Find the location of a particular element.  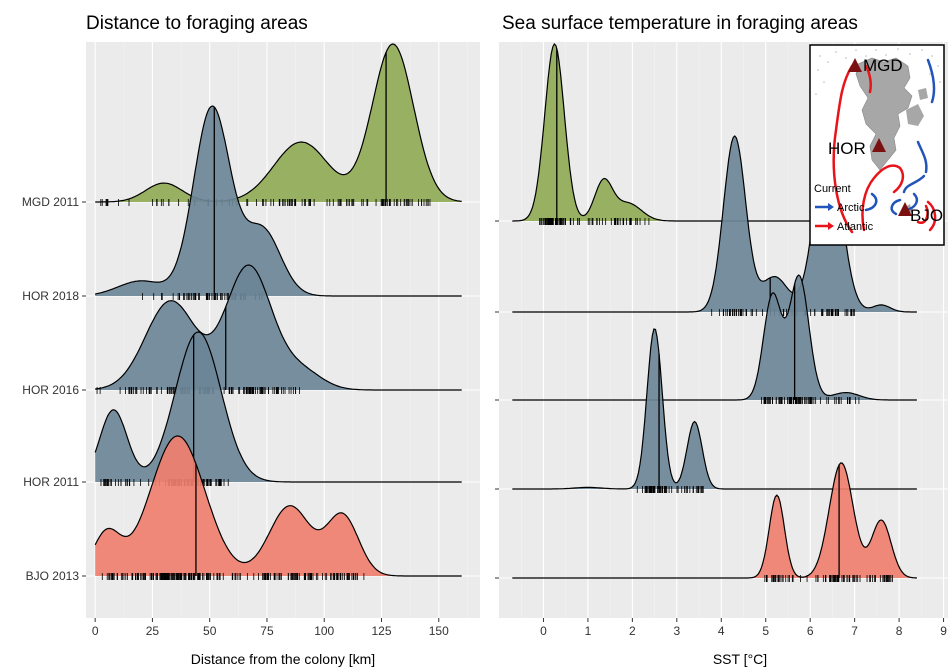

x-tick-label: 7 is located at coordinates (854, 631).